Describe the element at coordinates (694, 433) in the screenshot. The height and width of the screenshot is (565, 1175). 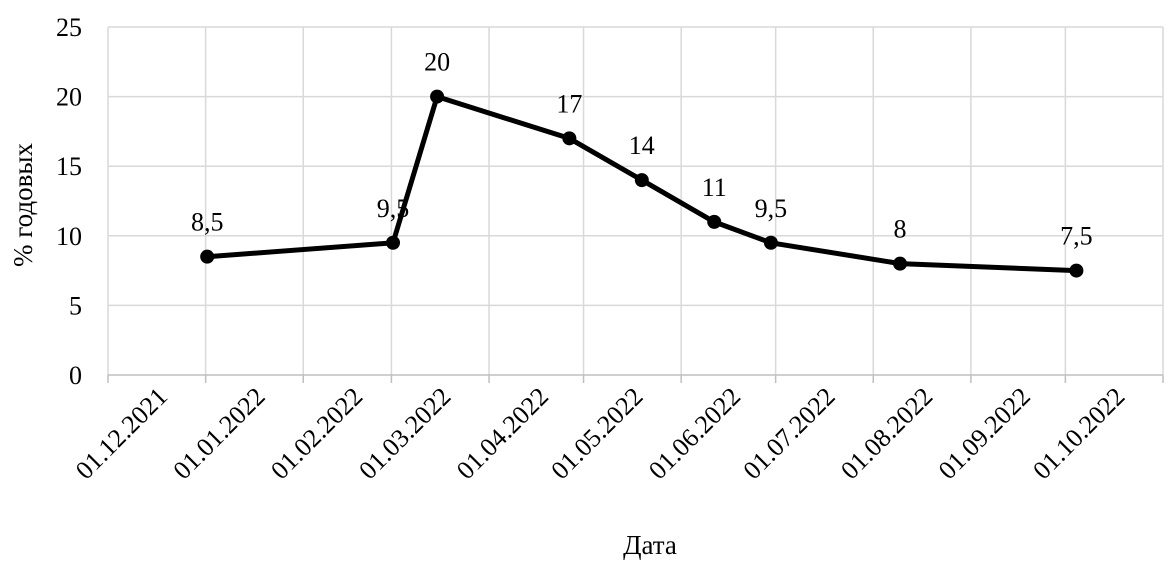
I see `x-tick-label: 01.06.2022` at that location.